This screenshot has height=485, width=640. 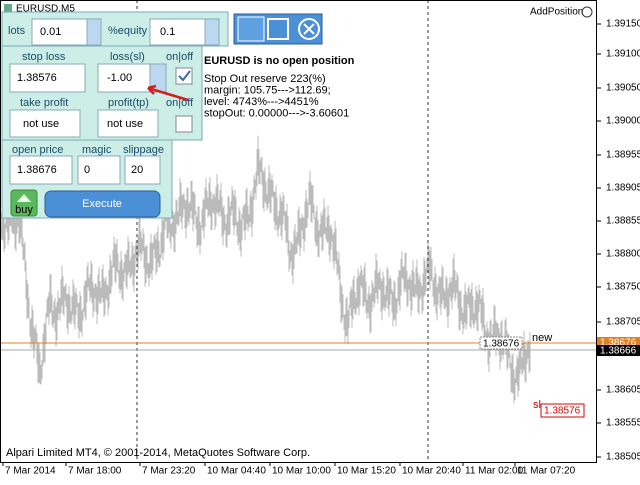 I want to click on execute-button, so click(x=102, y=204).